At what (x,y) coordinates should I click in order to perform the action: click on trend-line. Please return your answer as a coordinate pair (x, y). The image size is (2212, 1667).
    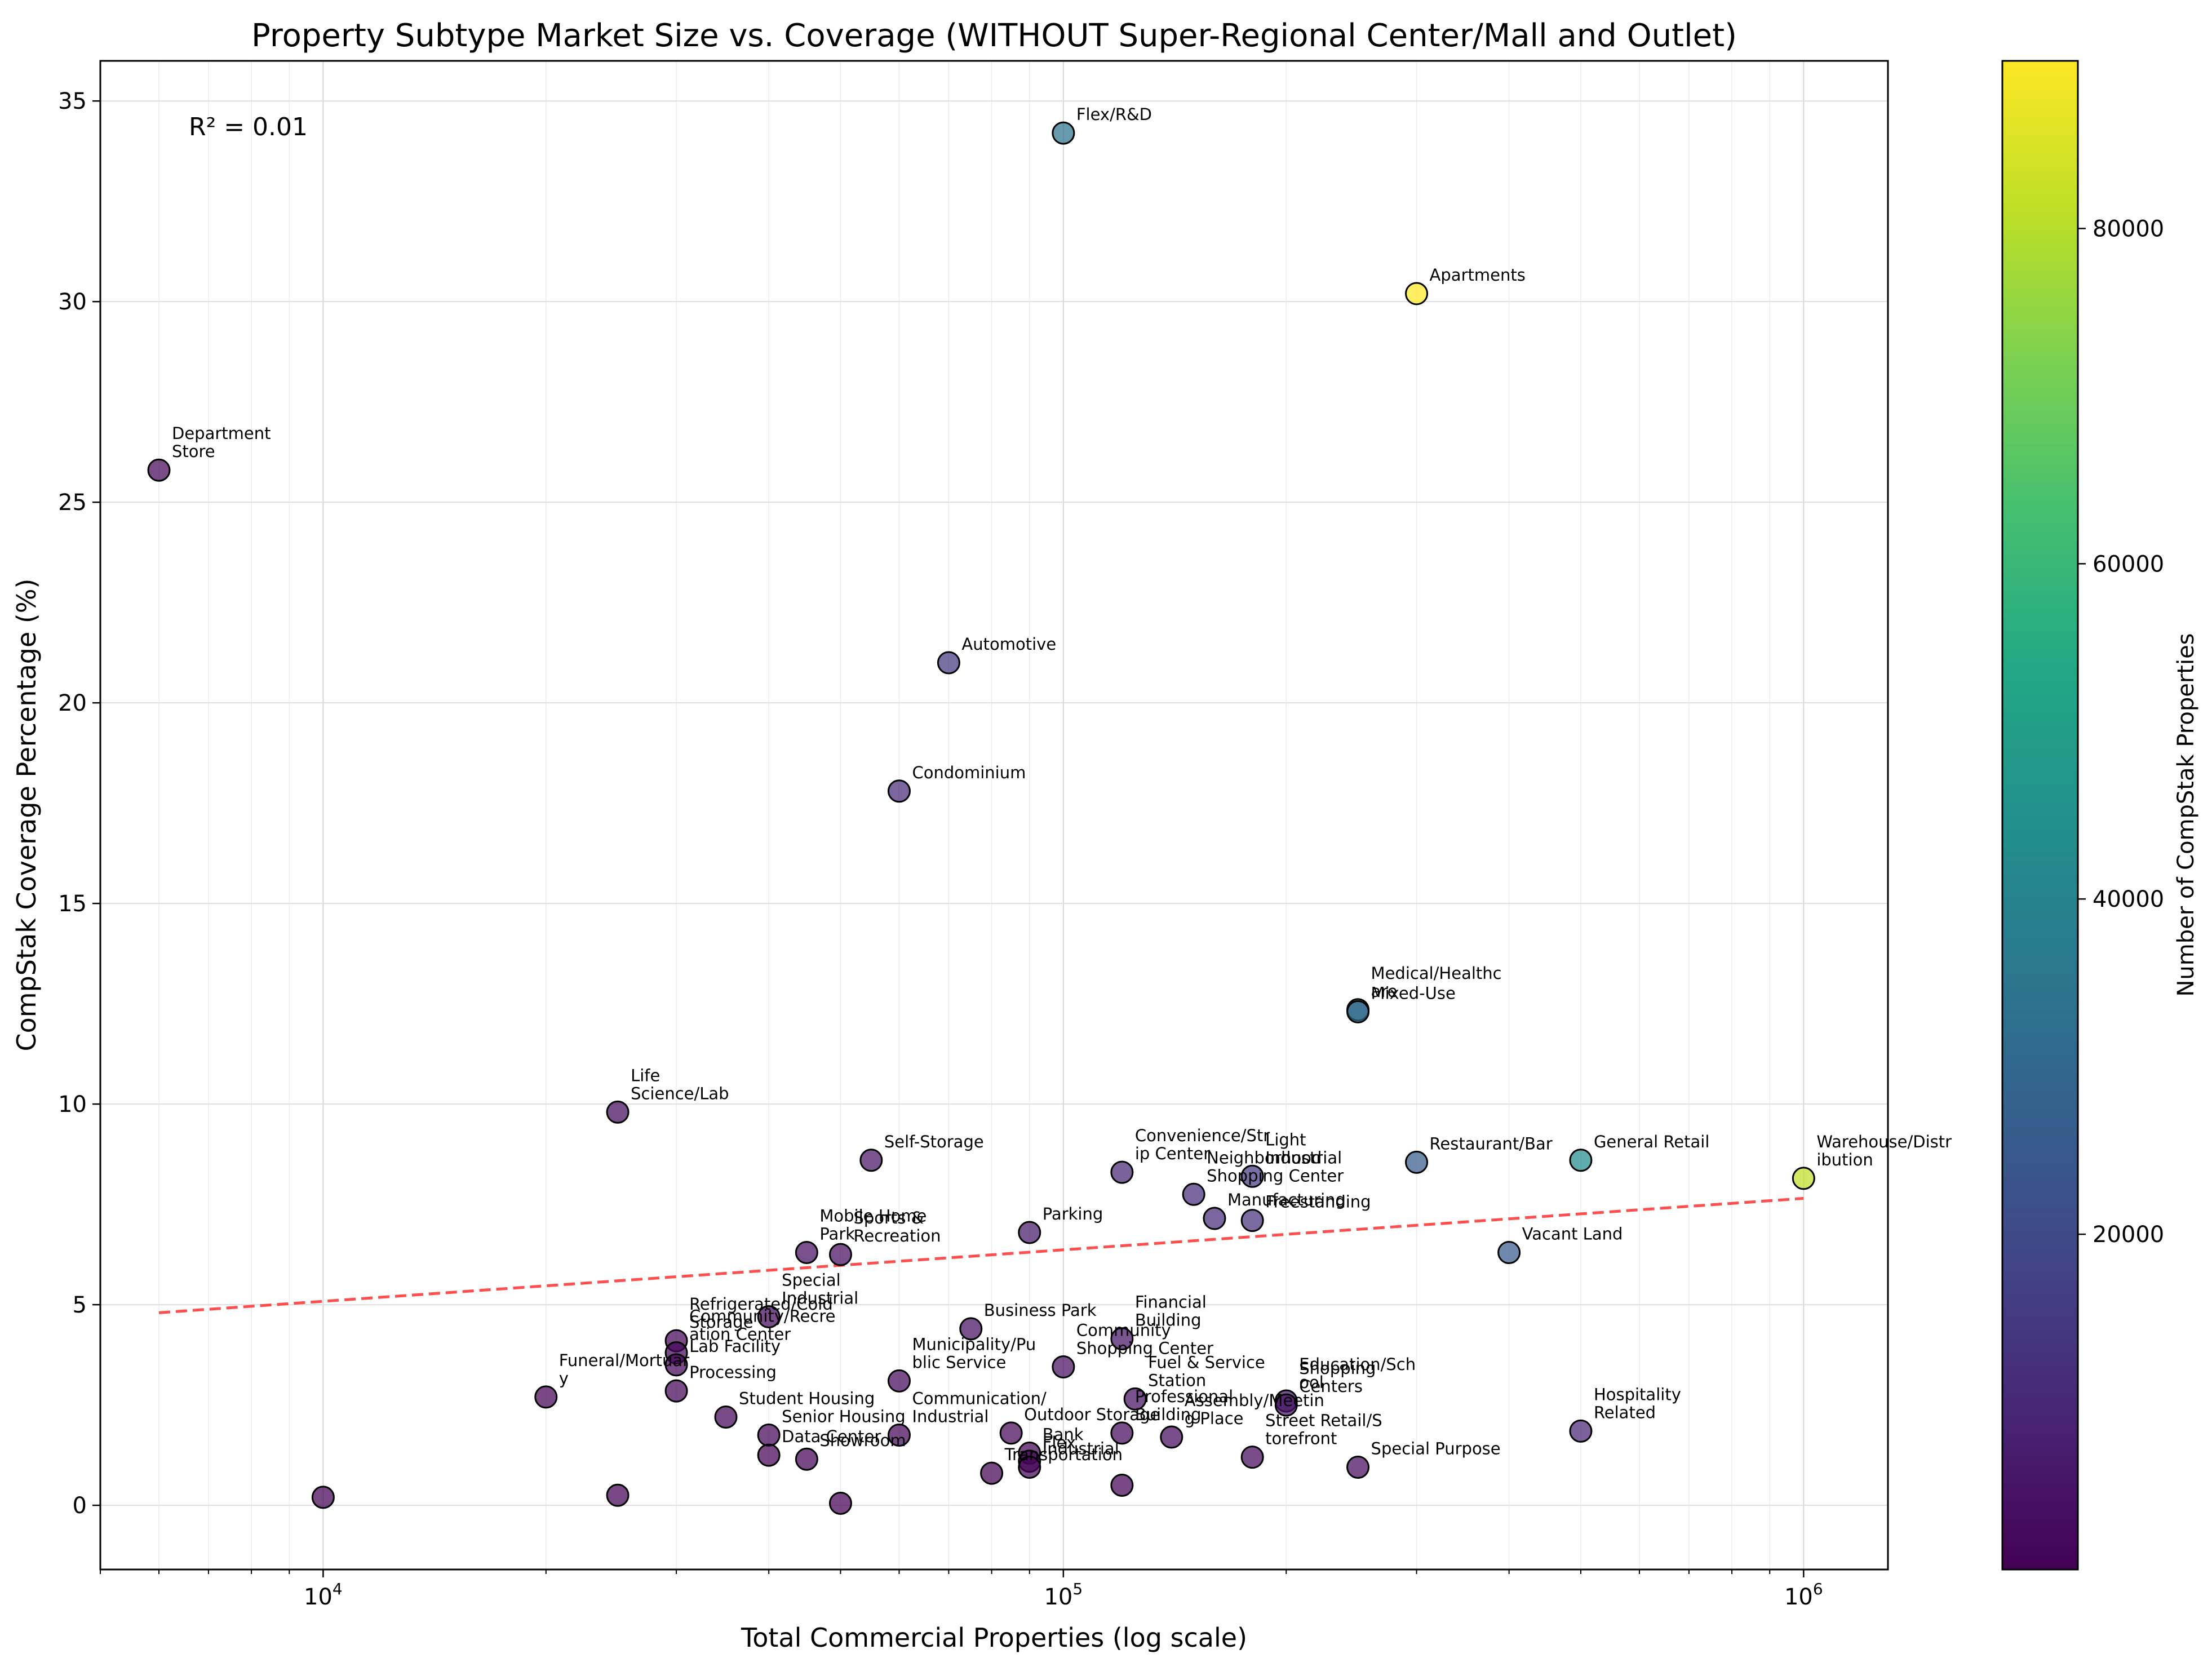
    Looking at the image, I should click on (981, 1255).